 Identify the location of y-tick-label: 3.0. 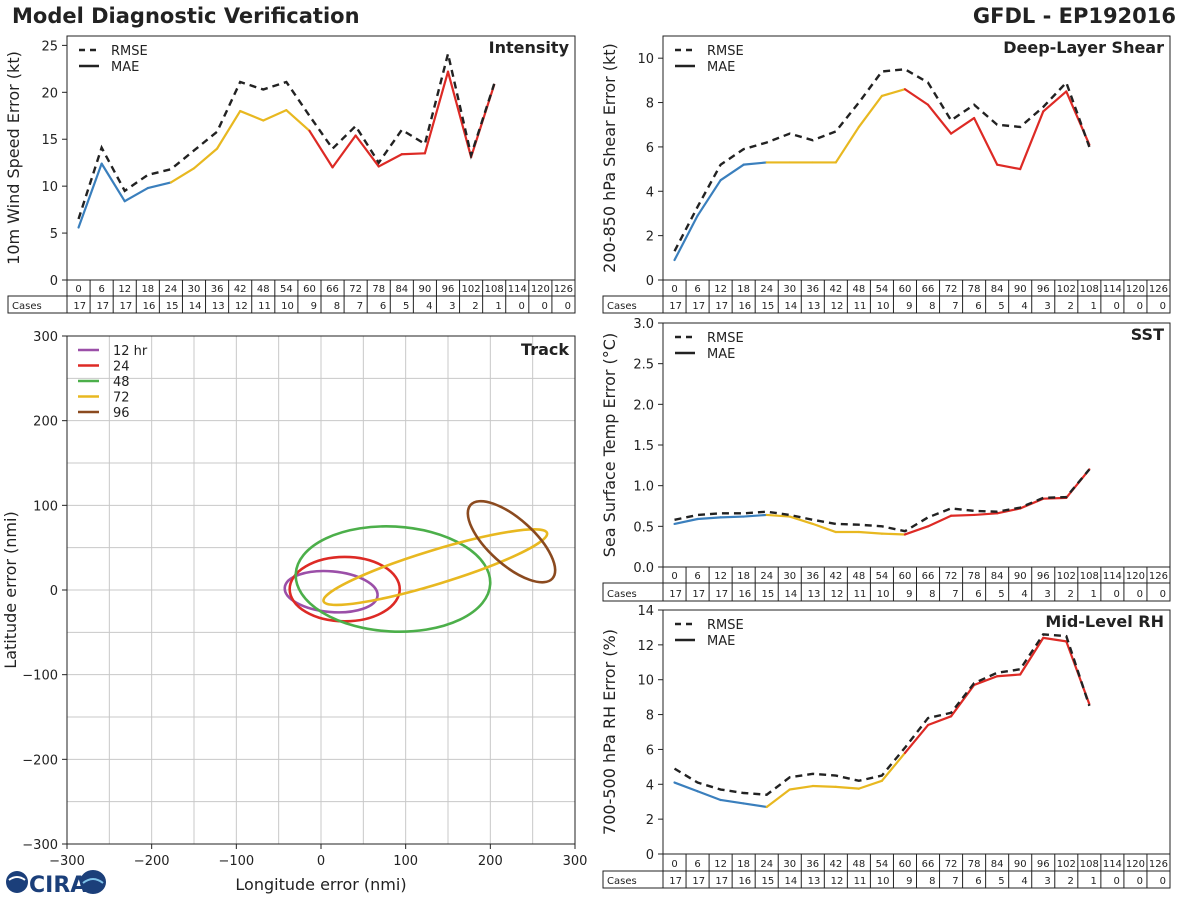
(643, 324).